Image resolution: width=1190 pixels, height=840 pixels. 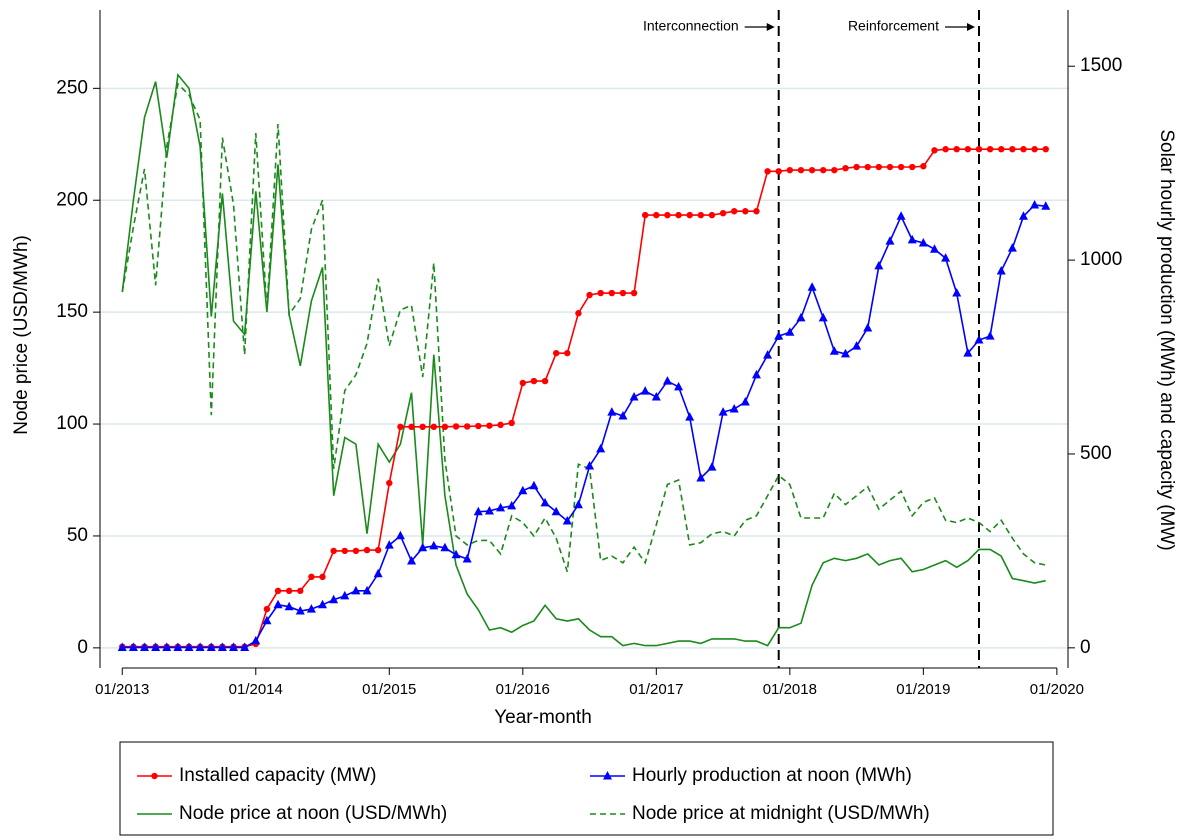 I want to click on event-arrowhead, so click(x=770, y=27).